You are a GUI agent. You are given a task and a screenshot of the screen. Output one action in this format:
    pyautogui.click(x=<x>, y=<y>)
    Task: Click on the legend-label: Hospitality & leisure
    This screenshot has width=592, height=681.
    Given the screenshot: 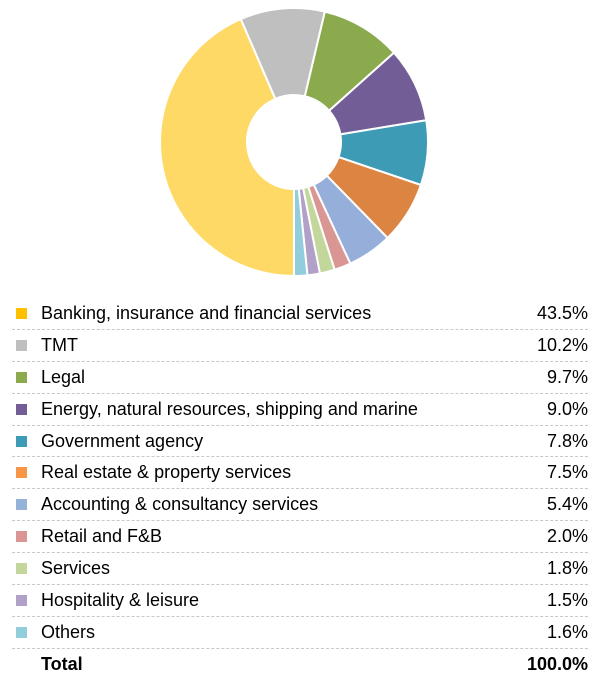 What is the action you would take?
    pyautogui.click(x=120, y=600)
    